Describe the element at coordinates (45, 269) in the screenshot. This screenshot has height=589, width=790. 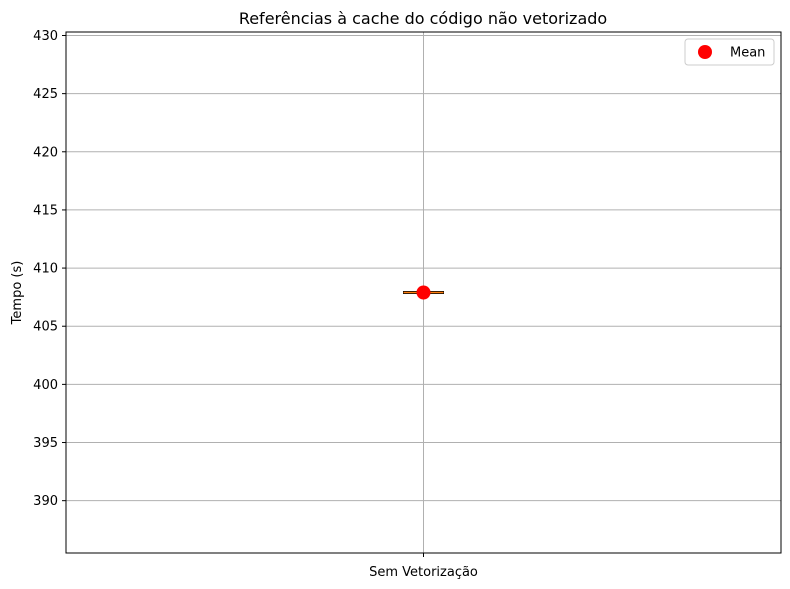
I see `y-tick-label: 410` at that location.